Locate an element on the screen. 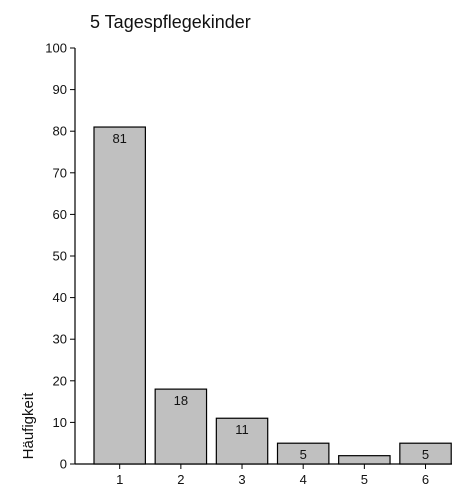 Image resolution: width=462 pixels, height=486 pixels. y-tick-label: 10 is located at coordinates (60, 422).